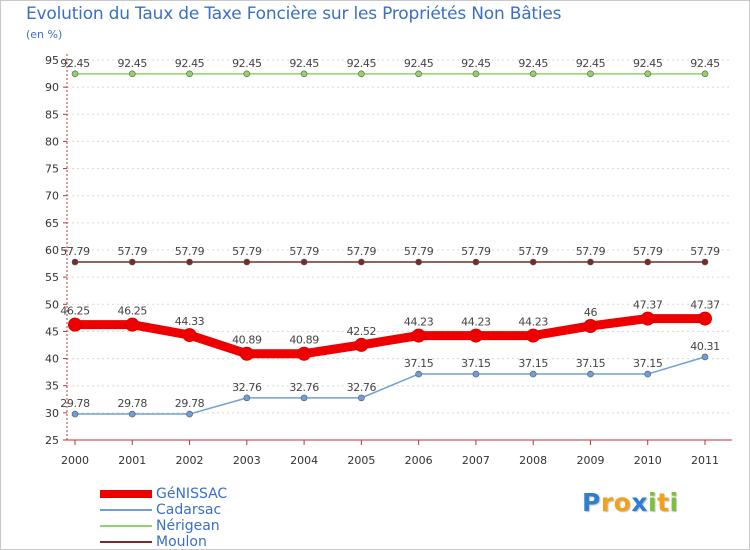  Describe the element at coordinates (590, 460) in the screenshot. I see `x-tick-label: 2009` at that location.